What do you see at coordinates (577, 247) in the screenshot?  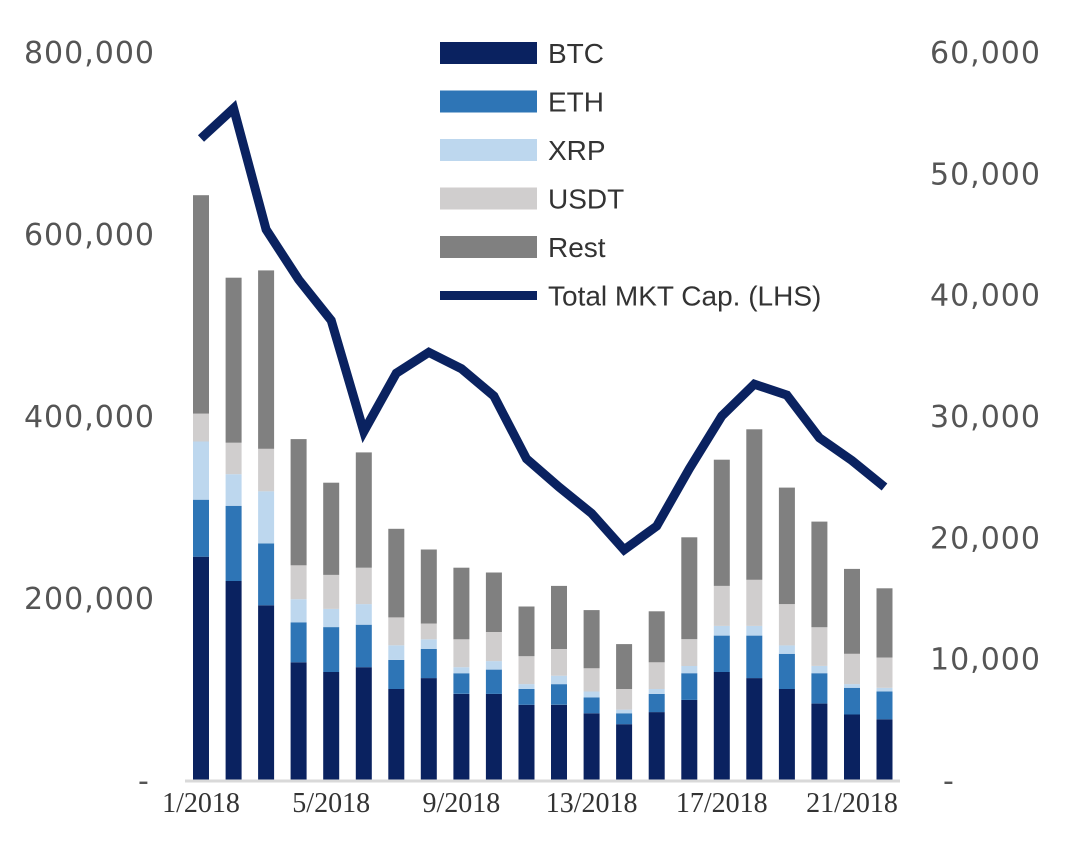 I see `legend-label: Rest` at bounding box center [577, 247].